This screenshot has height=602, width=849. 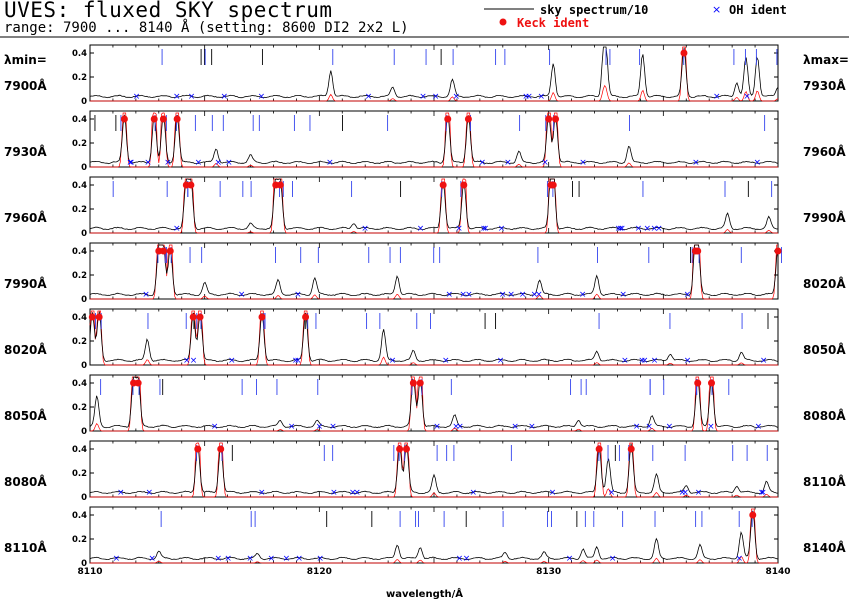 What do you see at coordinates (25, 482) in the screenshot?
I see `lambda-min-label: 8080Å` at bounding box center [25, 482].